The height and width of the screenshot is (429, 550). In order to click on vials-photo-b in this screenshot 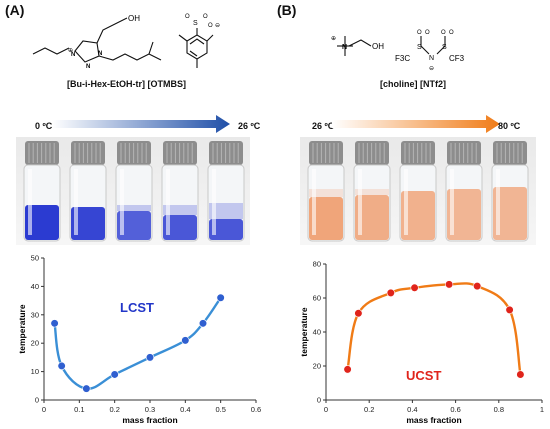, I will do `click(418, 191)`.